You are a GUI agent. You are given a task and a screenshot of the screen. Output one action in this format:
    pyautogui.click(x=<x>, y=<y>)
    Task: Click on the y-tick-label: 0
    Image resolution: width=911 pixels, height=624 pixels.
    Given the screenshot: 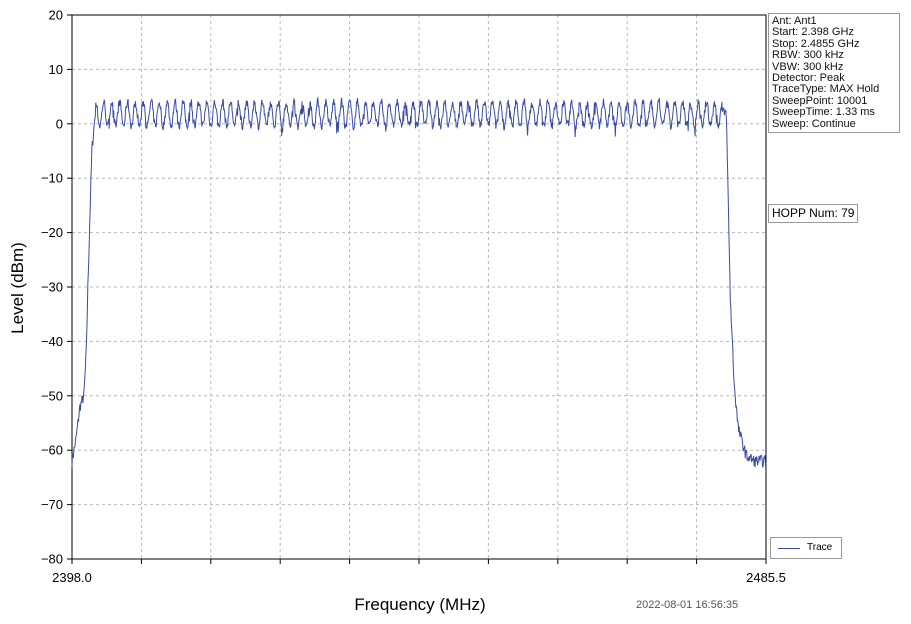 What is the action you would take?
    pyautogui.click(x=59, y=123)
    